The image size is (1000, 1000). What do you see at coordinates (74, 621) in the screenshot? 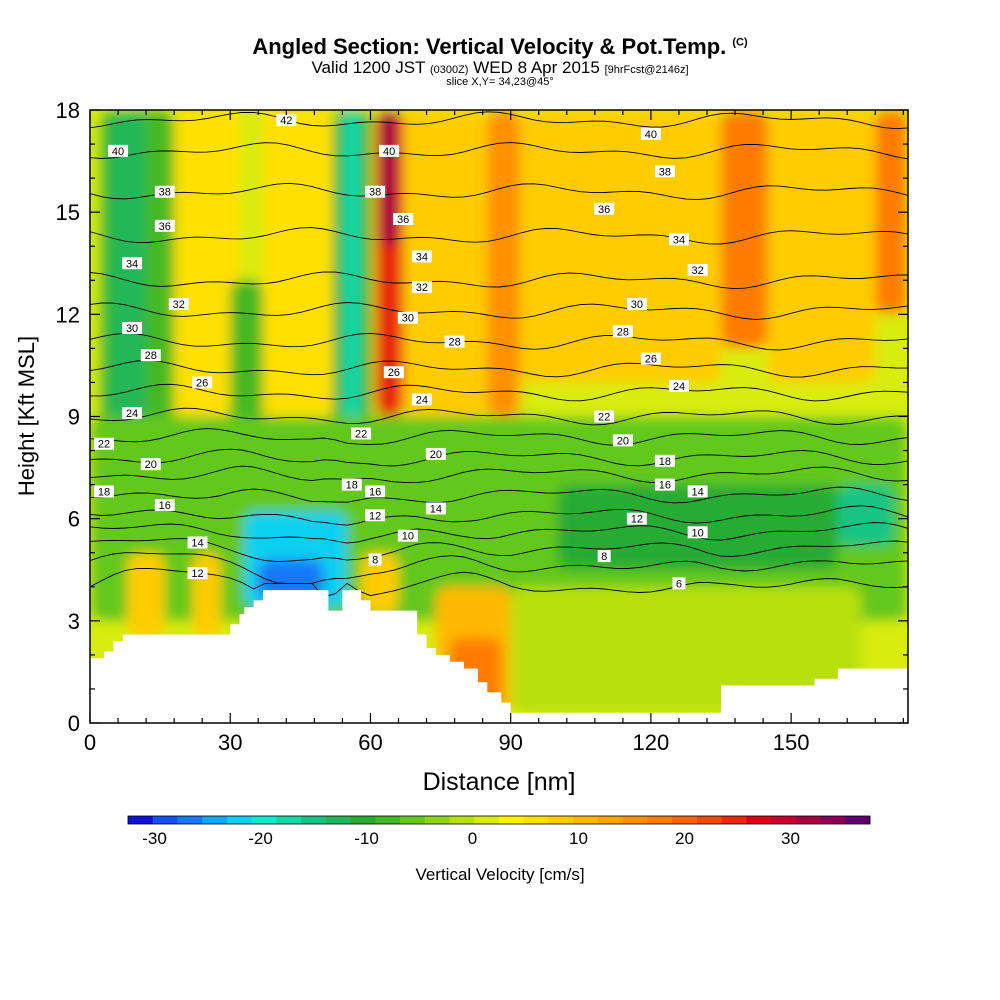
I see `y-tick-label: 3` at bounding box center [74, 621].